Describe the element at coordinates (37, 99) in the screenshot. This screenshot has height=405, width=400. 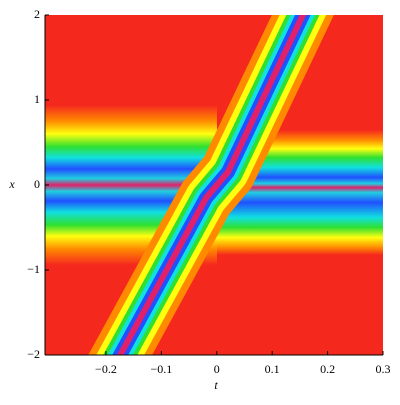
I see `y-tick-label: 1` at that location.